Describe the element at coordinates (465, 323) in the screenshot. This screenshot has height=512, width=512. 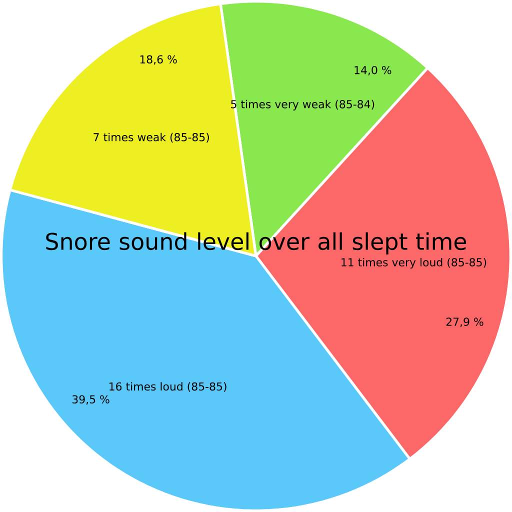
I see `data-label: 27,9 %` at that location.